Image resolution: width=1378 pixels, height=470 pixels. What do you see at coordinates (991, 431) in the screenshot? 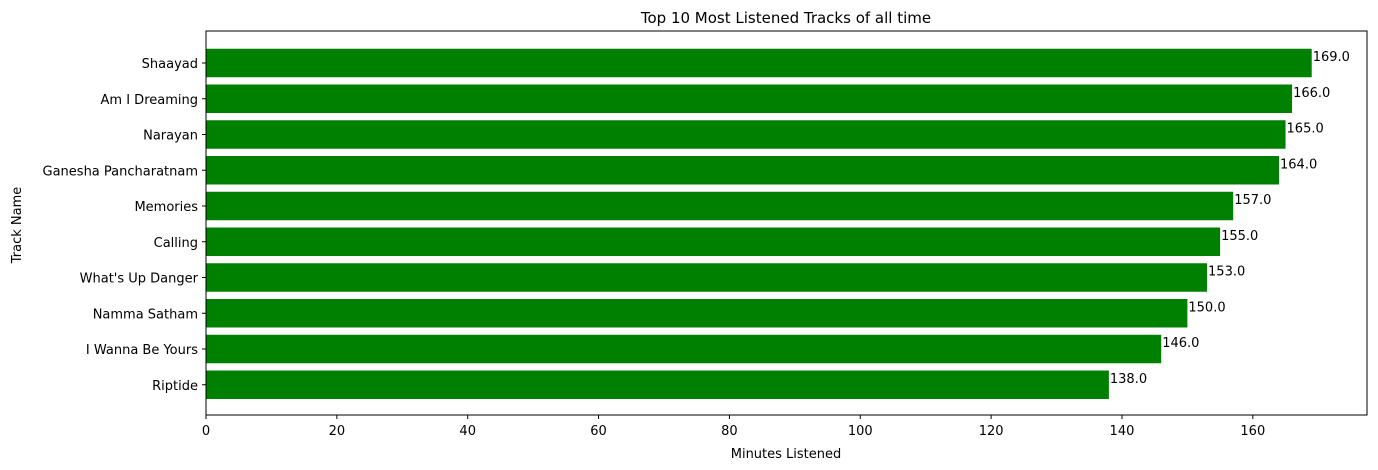
I see `x-tick-label: 120` at bounding box center [991, 431].